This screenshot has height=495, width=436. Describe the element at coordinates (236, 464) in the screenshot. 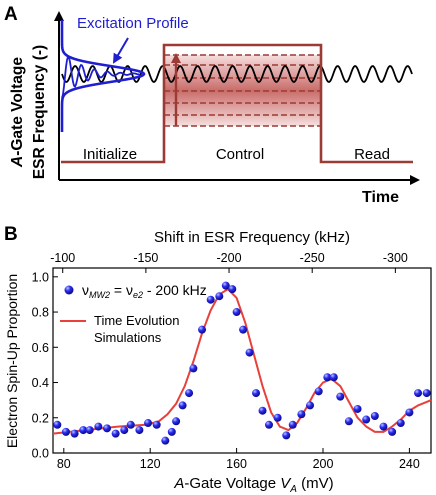

I see `x-tick-label: 160` at that location.